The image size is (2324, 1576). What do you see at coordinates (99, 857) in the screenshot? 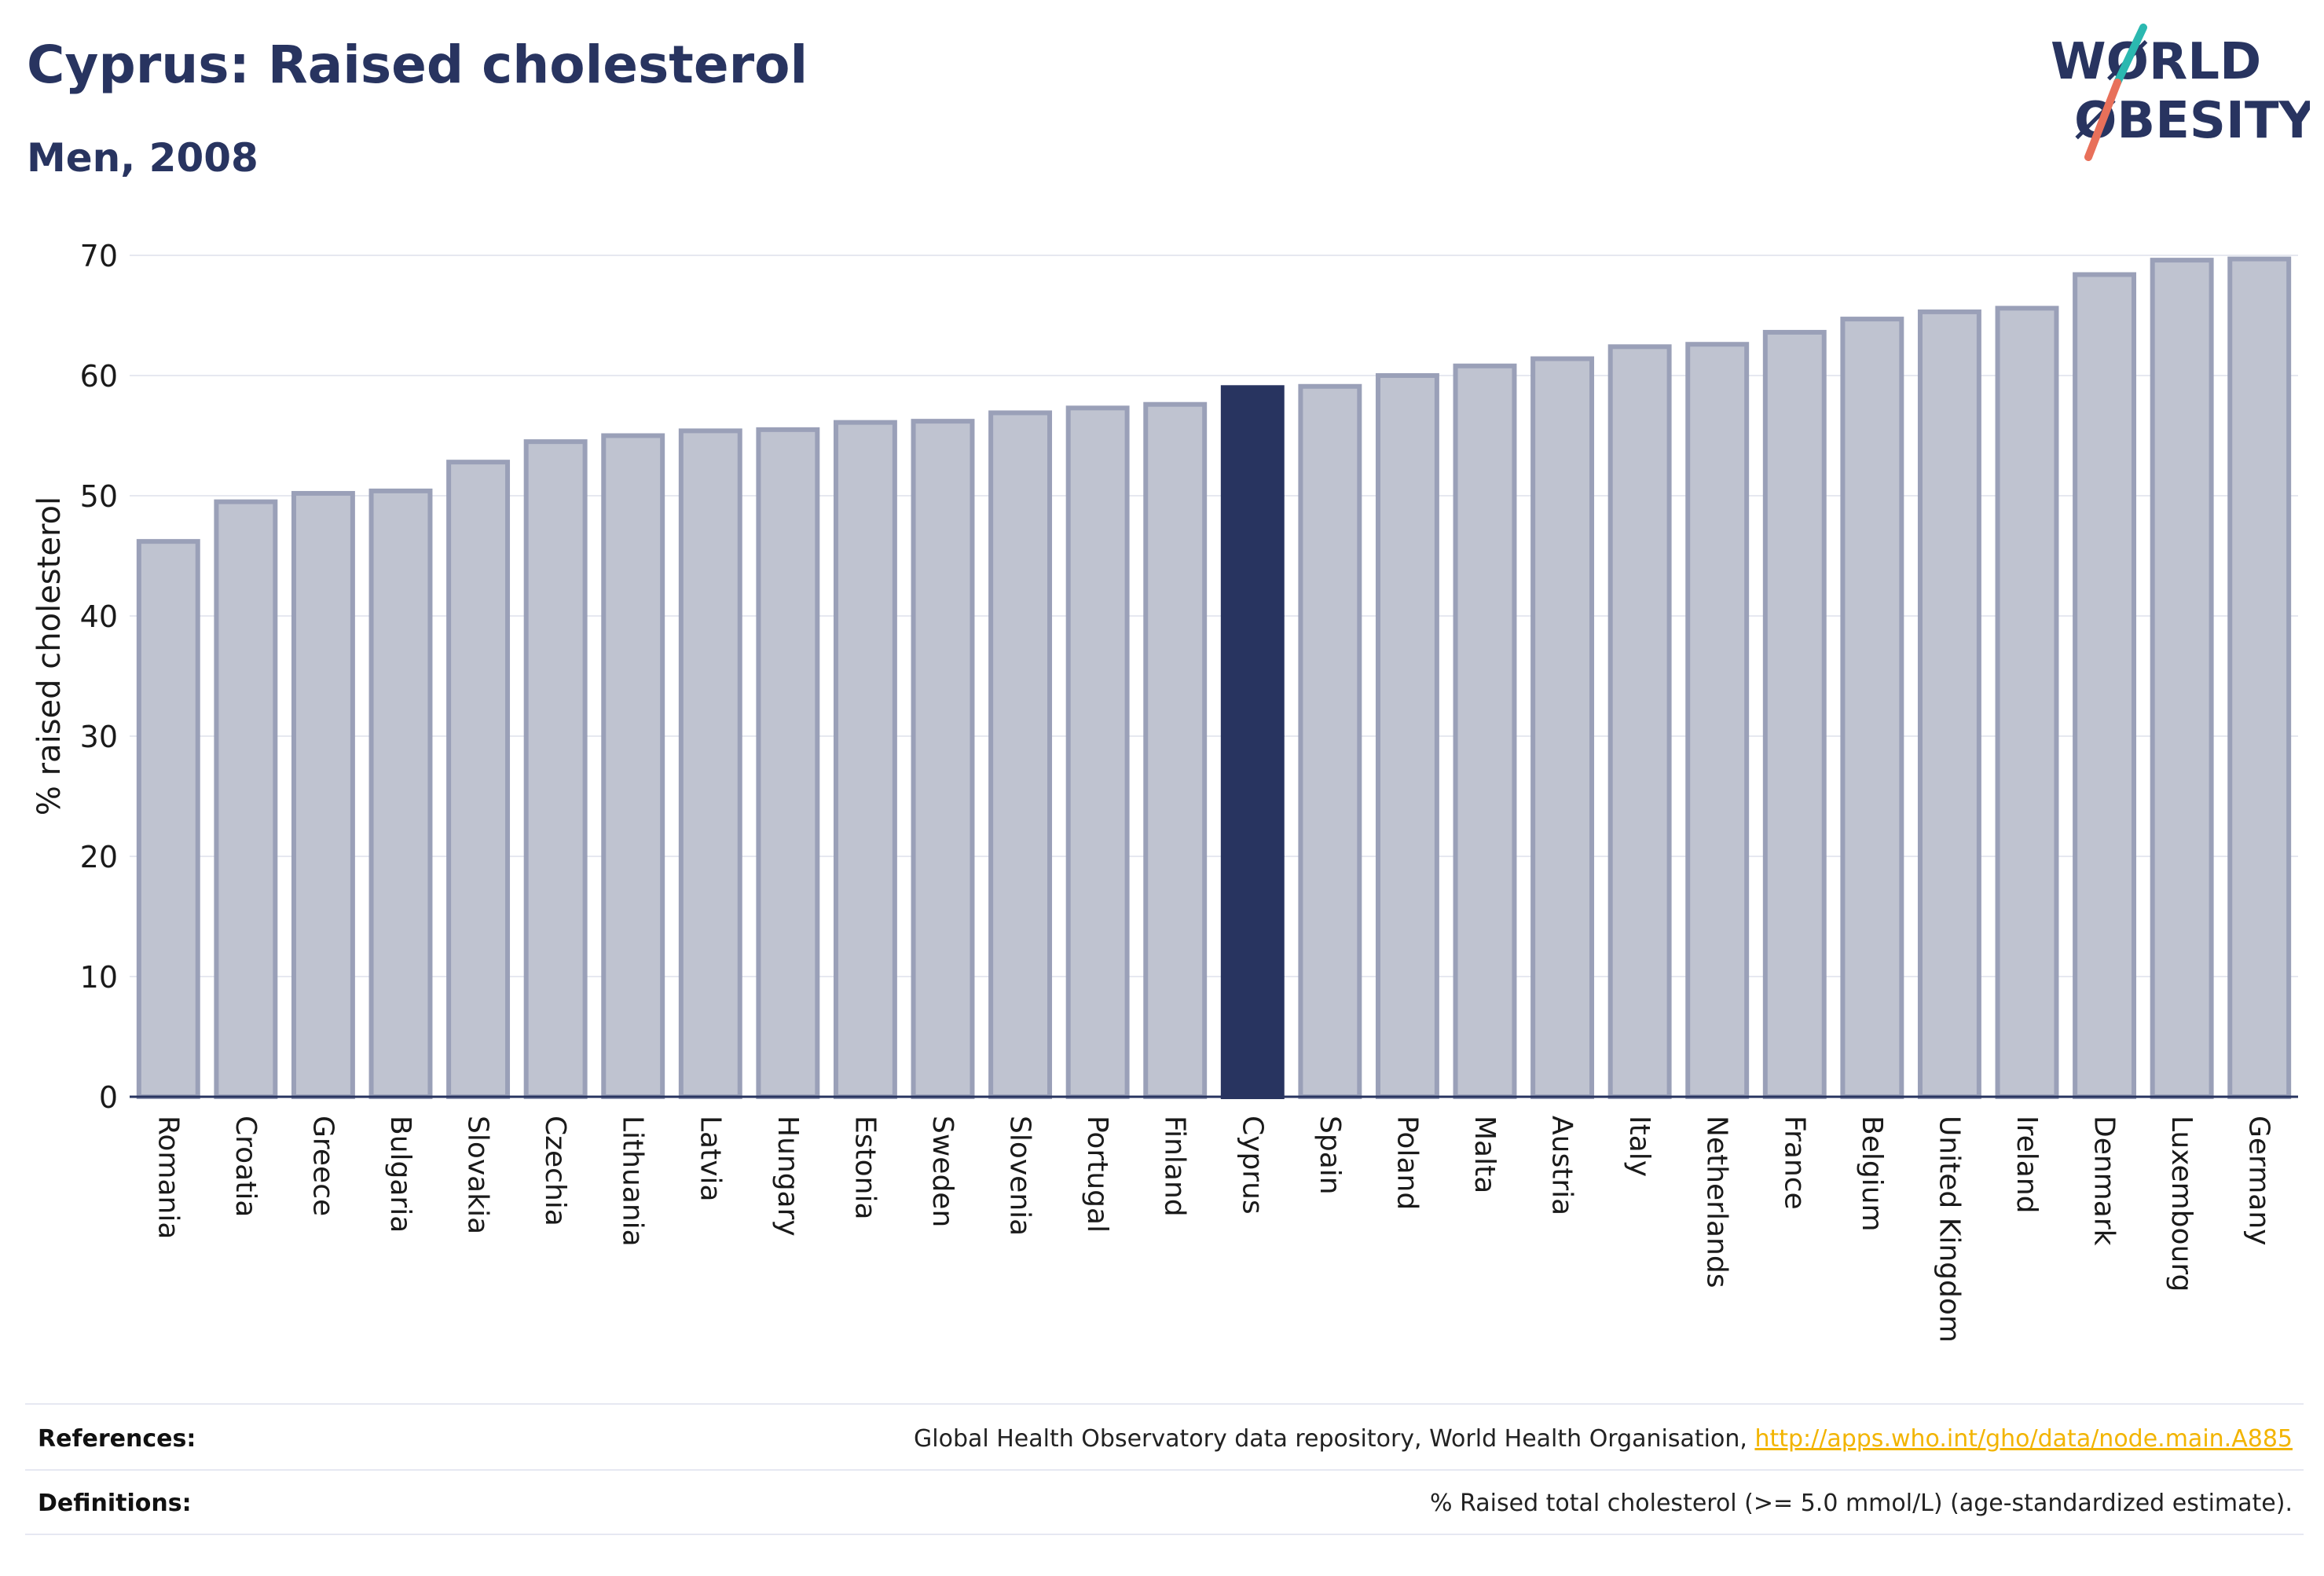
I see `y-tick-label: 20` at bounding box center [99, 857].